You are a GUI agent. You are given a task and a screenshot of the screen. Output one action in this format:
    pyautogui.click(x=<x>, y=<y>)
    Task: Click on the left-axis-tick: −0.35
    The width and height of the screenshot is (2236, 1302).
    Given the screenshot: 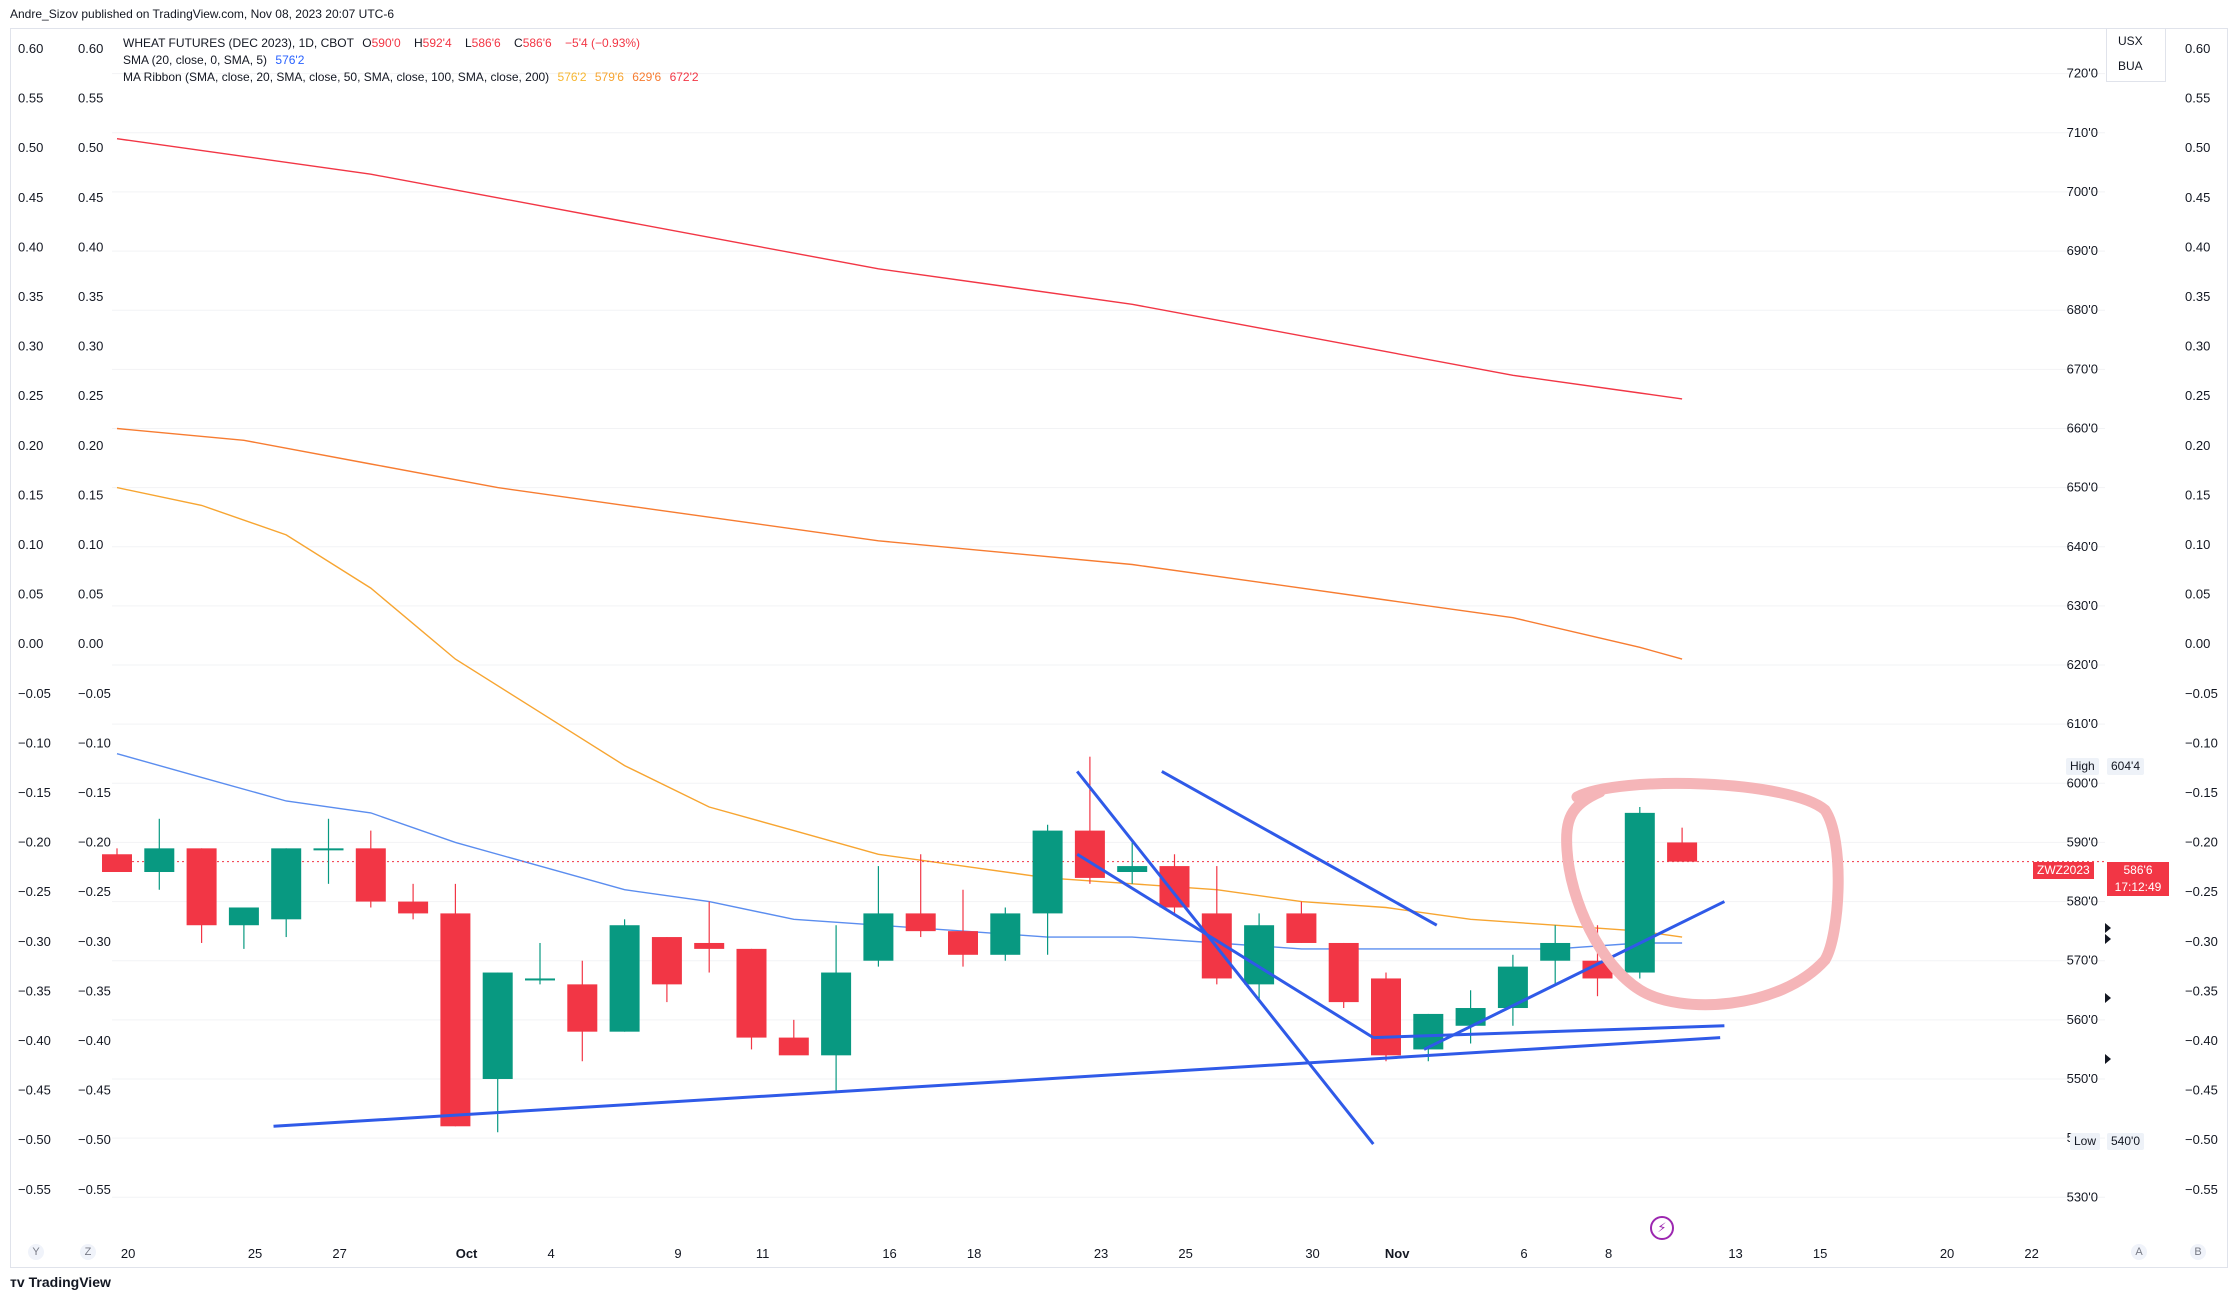 What is the action you would take?
    pyautogui.click(x=34, y=990)
    